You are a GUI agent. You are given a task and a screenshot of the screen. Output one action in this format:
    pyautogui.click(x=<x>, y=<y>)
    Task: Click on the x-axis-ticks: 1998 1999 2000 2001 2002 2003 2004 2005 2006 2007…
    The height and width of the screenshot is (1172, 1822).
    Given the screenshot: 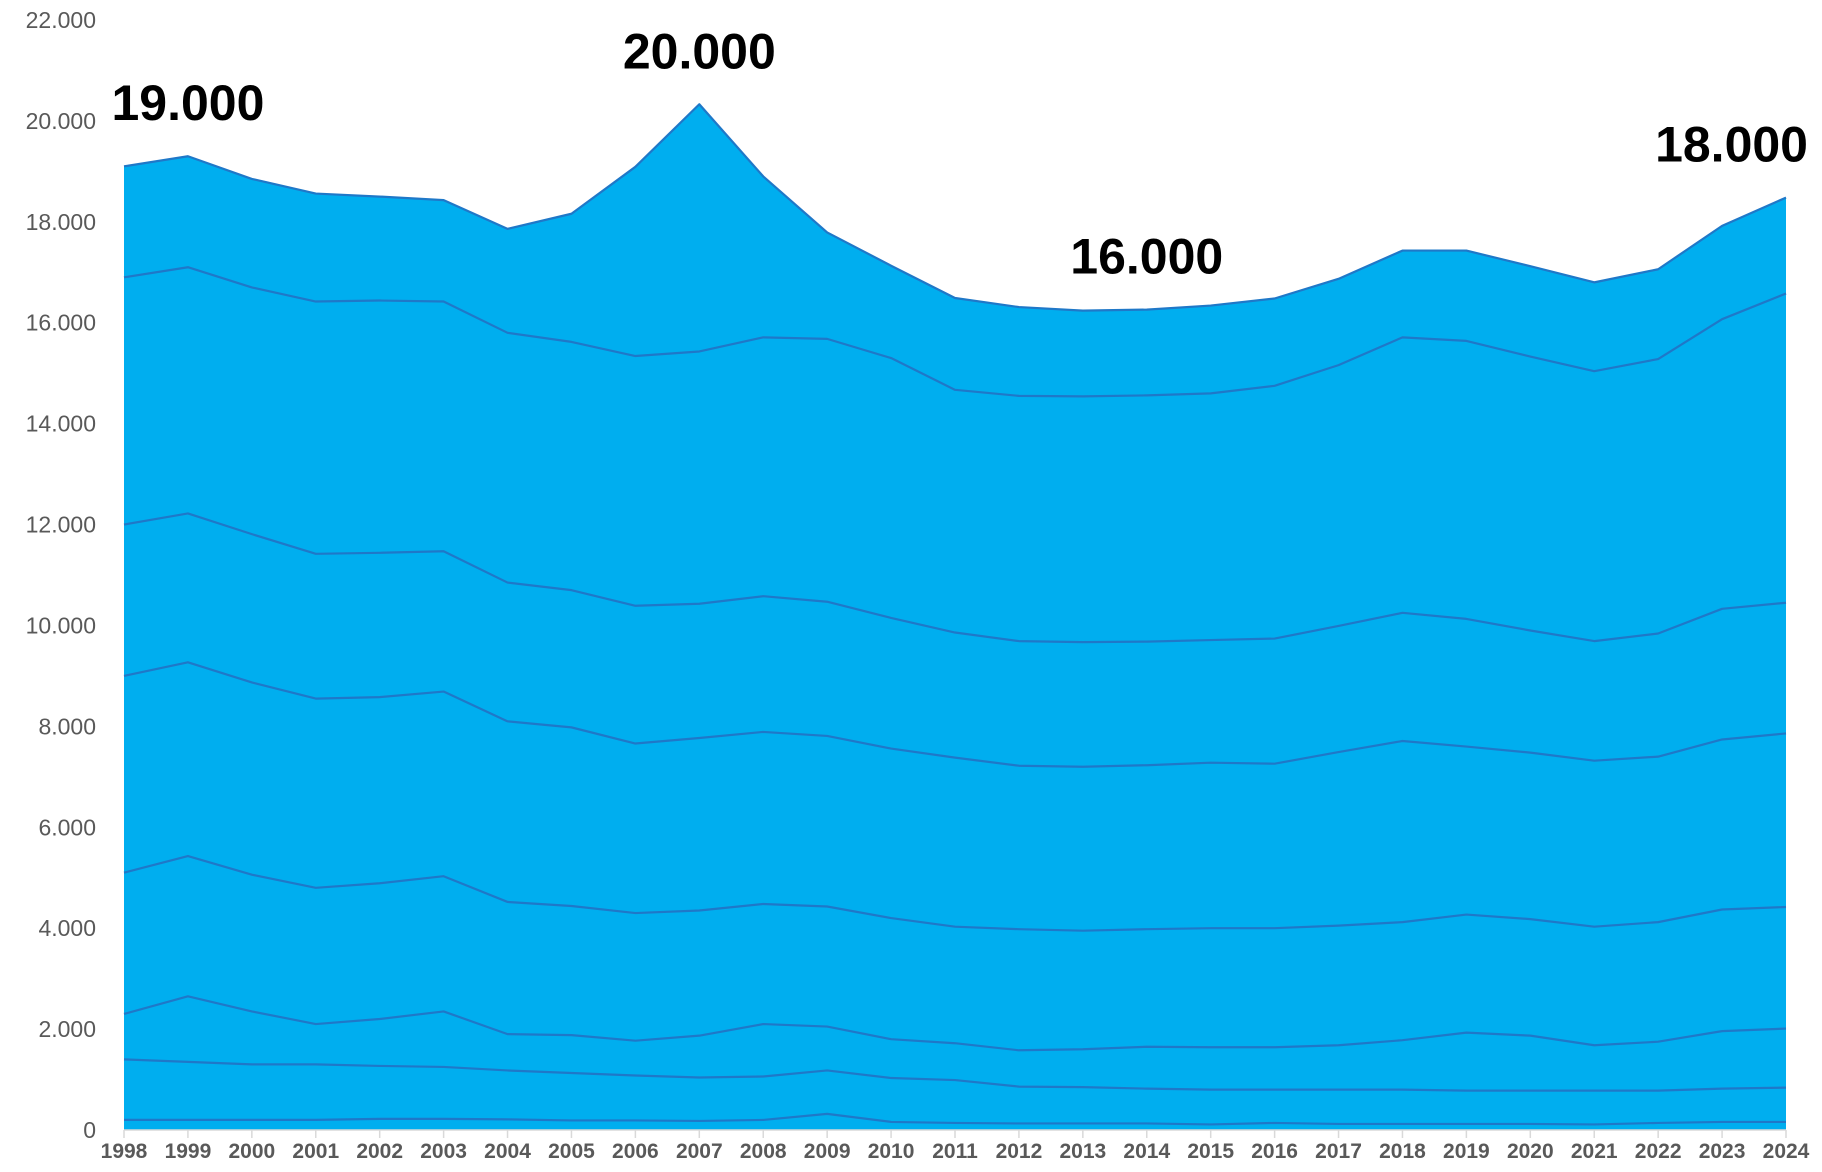 What is the action you would take?
    pyautogui.click(x=955, y=1151)
    